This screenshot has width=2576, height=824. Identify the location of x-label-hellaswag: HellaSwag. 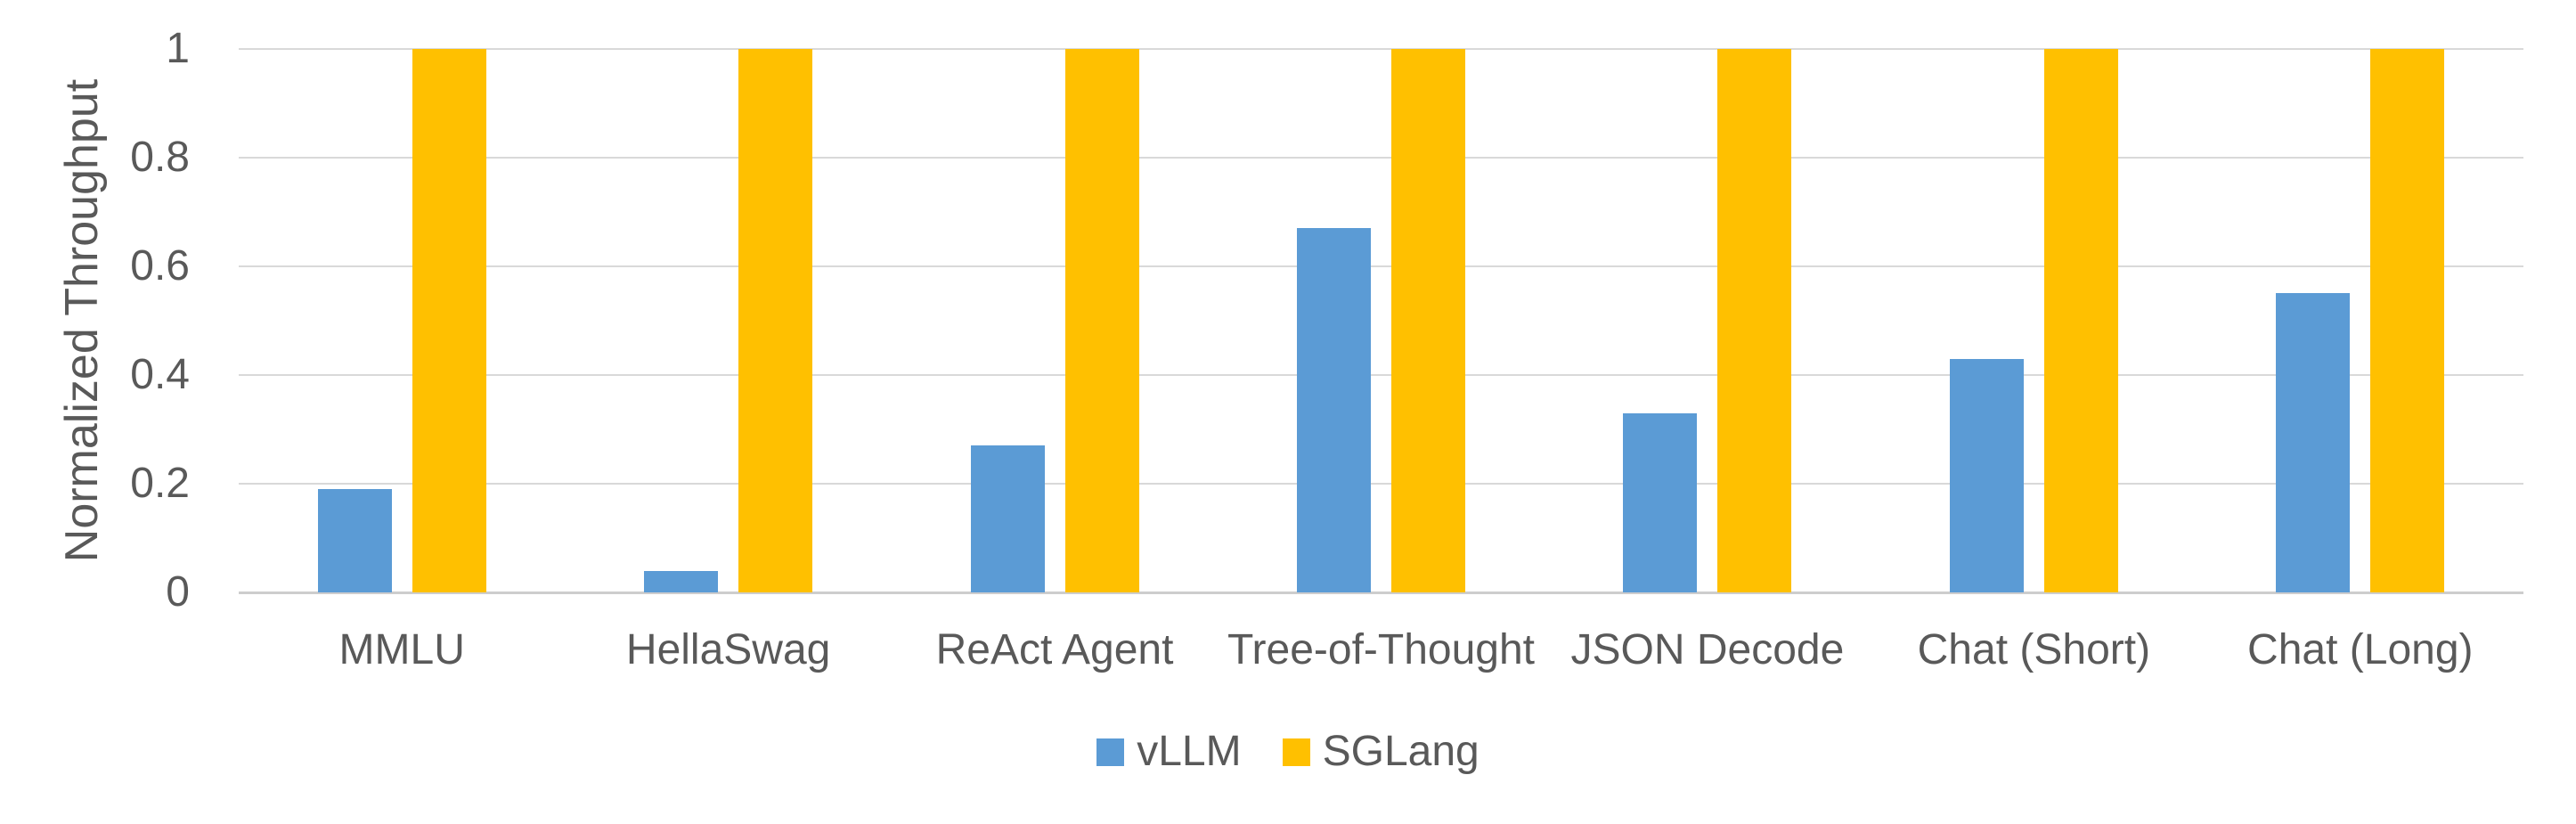
(728, 649).